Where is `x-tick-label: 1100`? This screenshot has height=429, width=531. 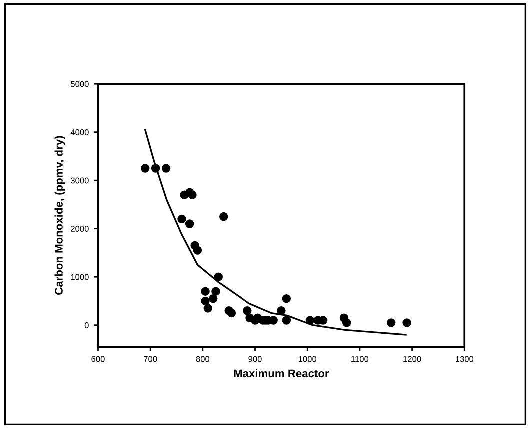
x-tick-label: 1100 is located at coordinates (360, 359).